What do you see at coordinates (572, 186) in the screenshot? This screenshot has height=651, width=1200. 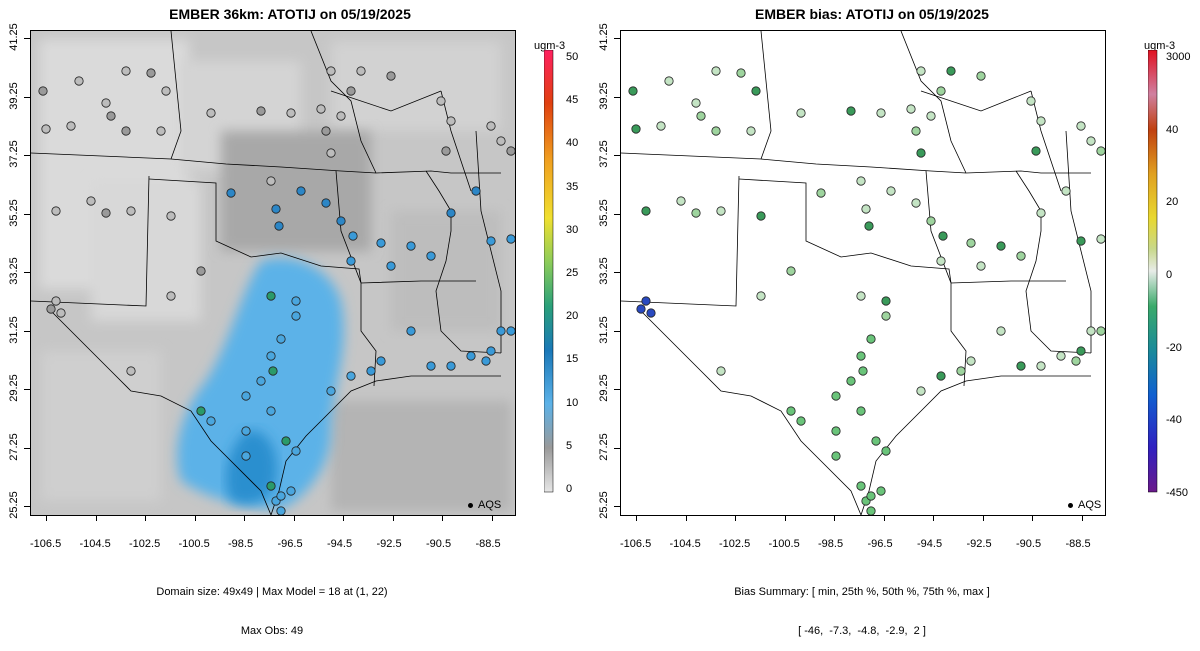 I see `colorbar-tick-label: 35` at bounding box center [572, 186].